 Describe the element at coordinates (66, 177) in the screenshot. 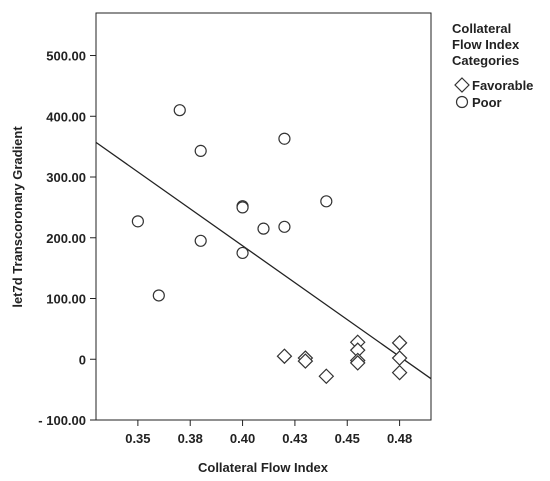

I see `y-tick-label: 300.00` at that location.